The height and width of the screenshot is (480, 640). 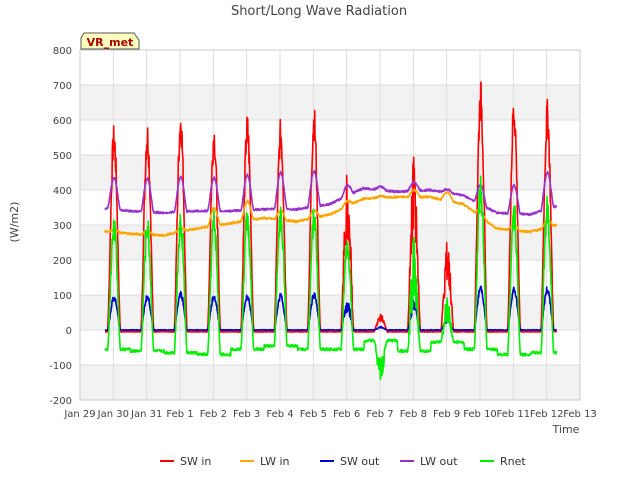 I want to click on y-tick-labels: -200 -100 0 100 200 300 400 500 600 700 800, so click(x=60, y=226).